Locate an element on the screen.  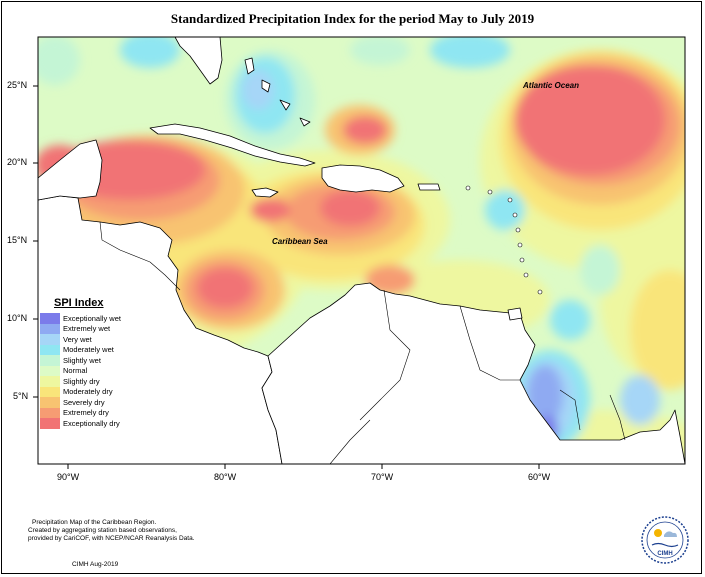
legend-label: Exceptionally dry is located at coordinates (91, 423).